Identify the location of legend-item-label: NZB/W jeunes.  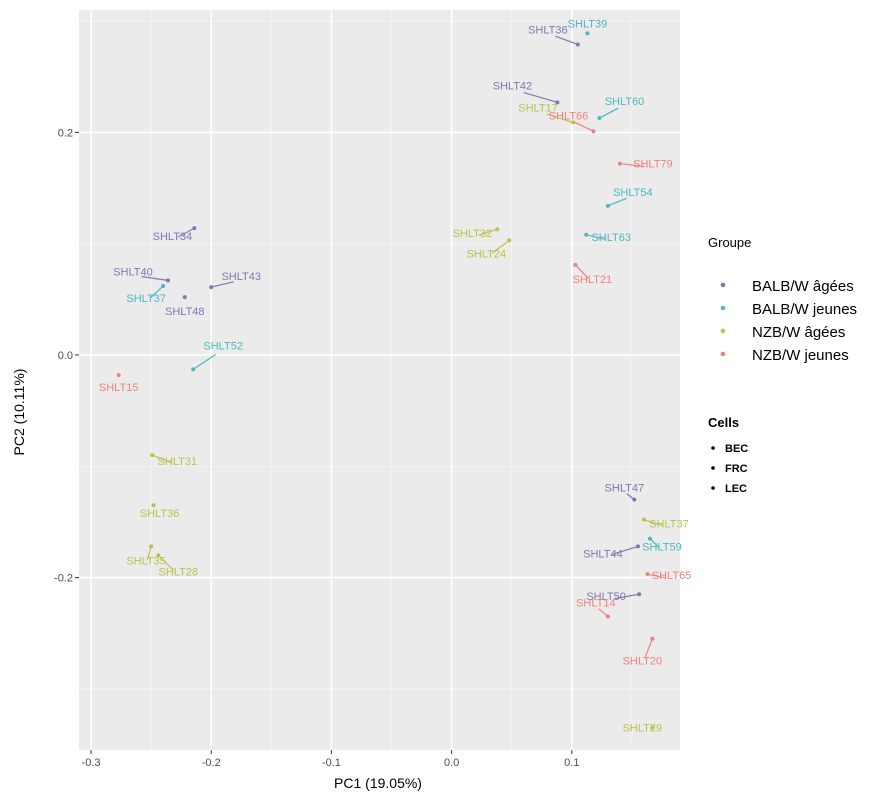
(800, 355).